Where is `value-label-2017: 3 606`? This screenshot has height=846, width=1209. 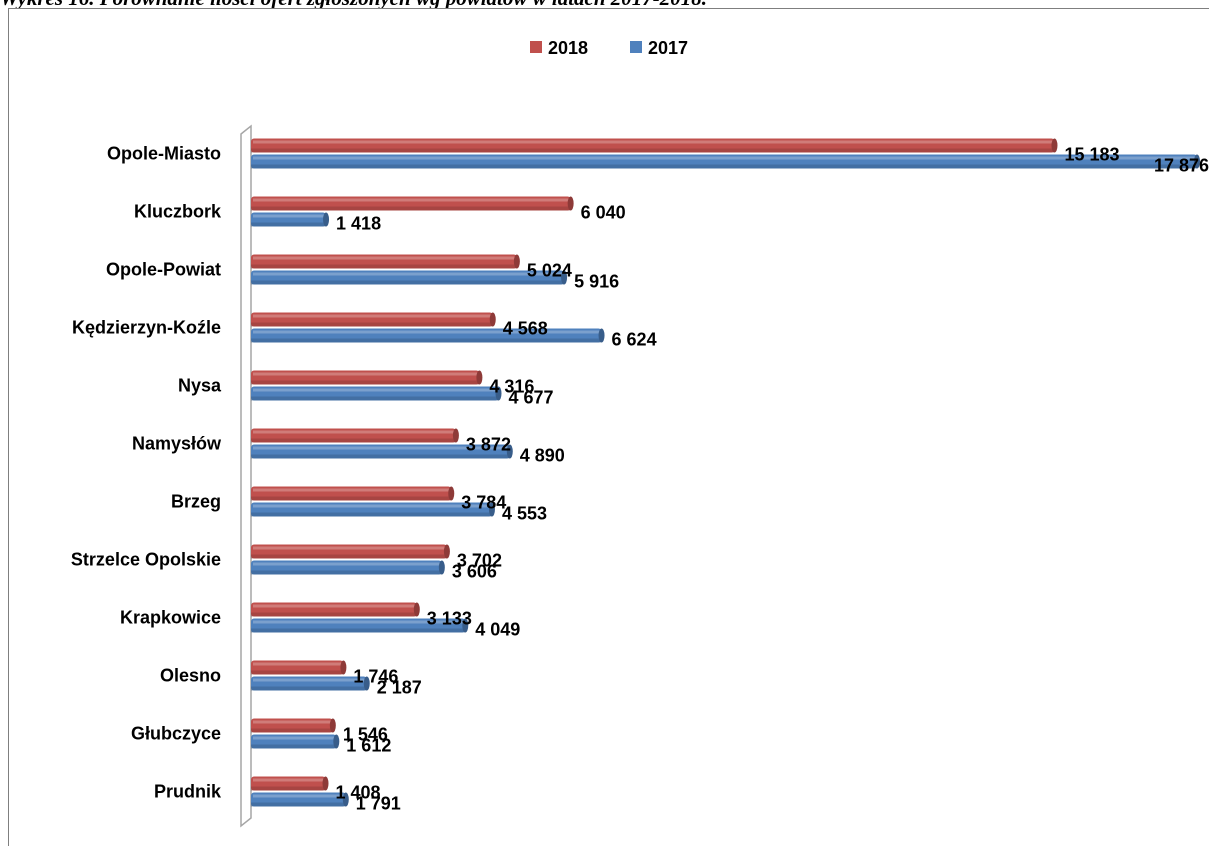 value-label-2017: 3 606 is located at coordinates (474, 572).